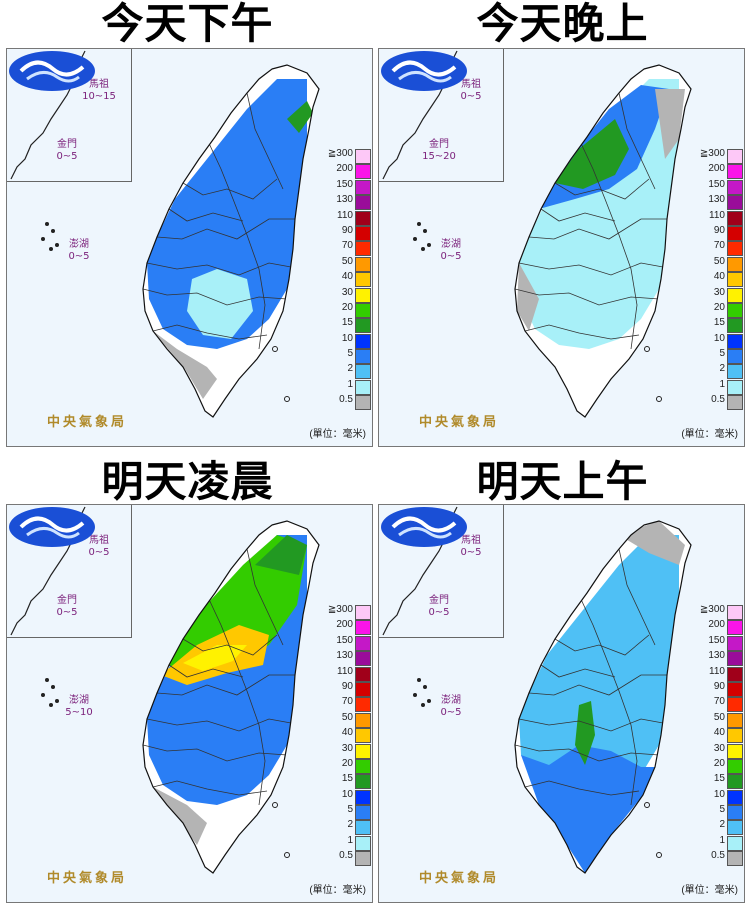  I want to click on penghu-rainfall-value: 0~5, so click(451, 256).